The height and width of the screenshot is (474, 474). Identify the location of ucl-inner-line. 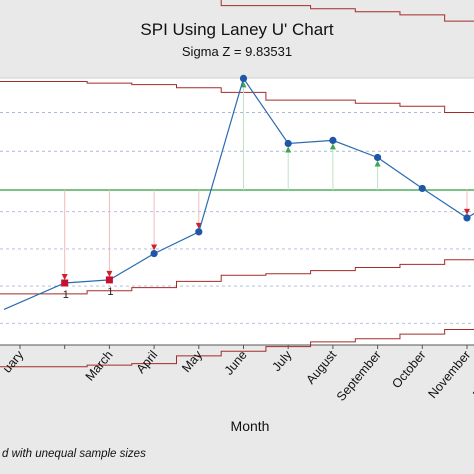
(237, 101).